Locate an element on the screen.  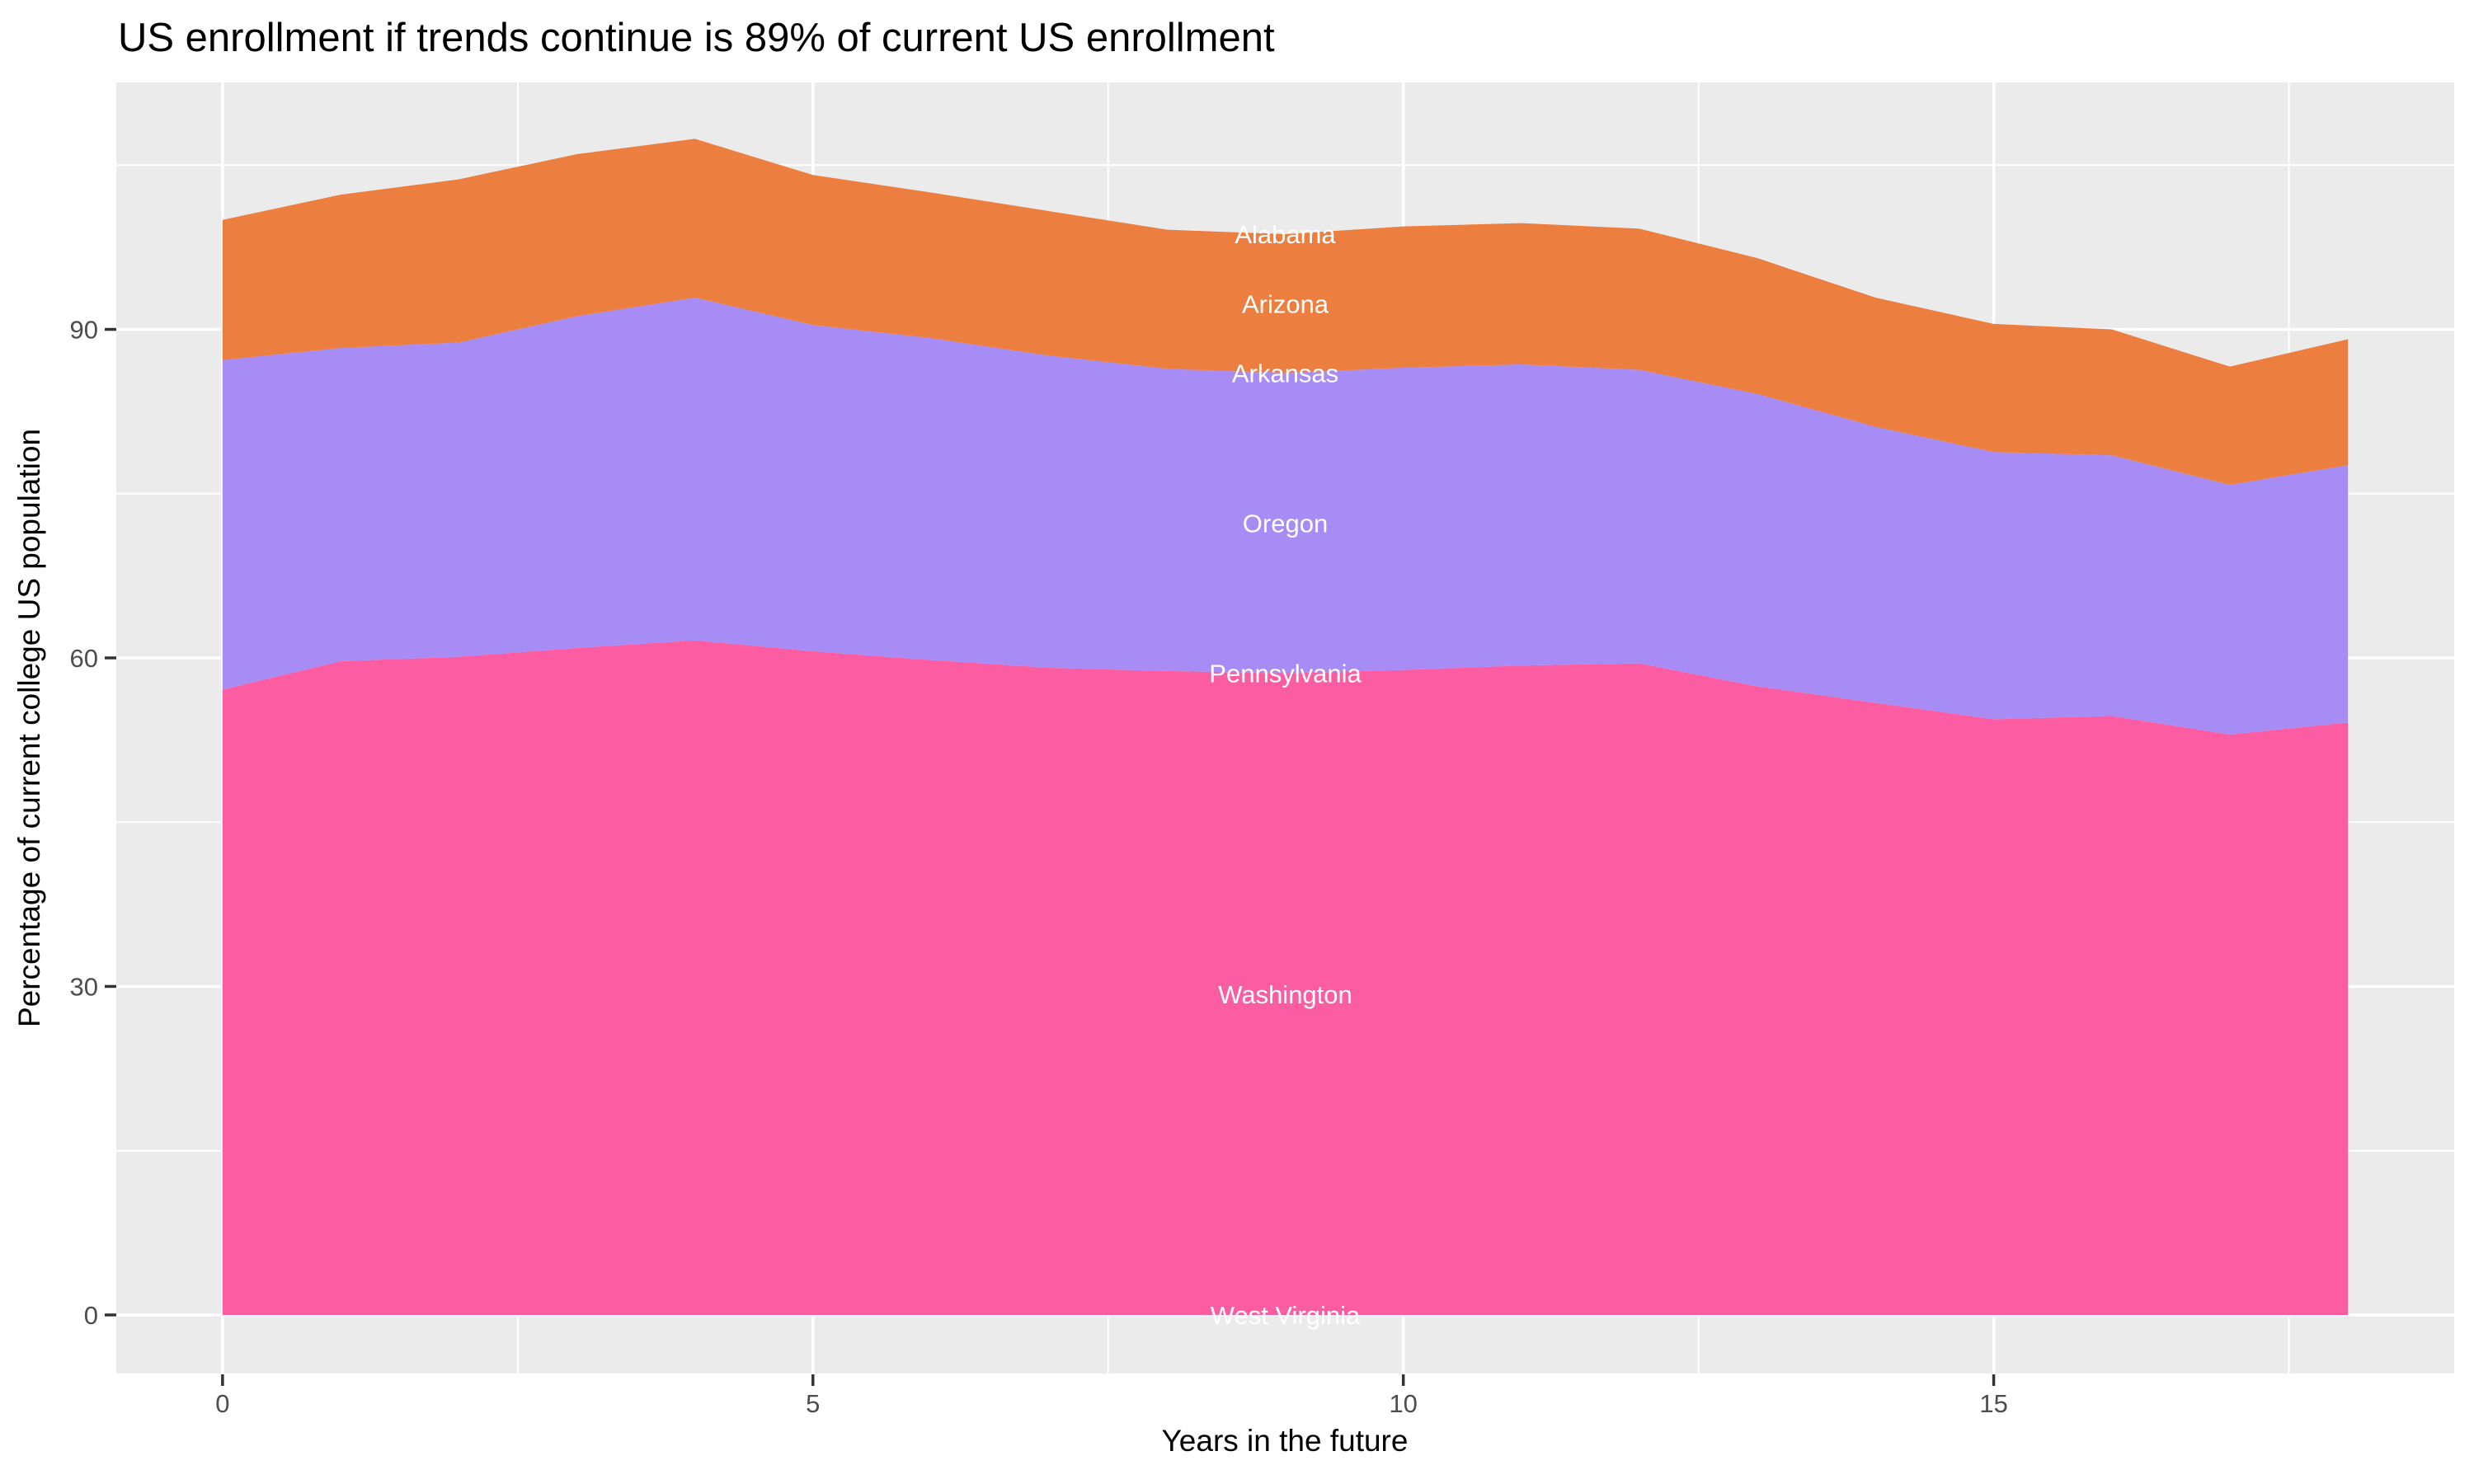
state-label-washington: Washington is located at coordinates (1285, 994).